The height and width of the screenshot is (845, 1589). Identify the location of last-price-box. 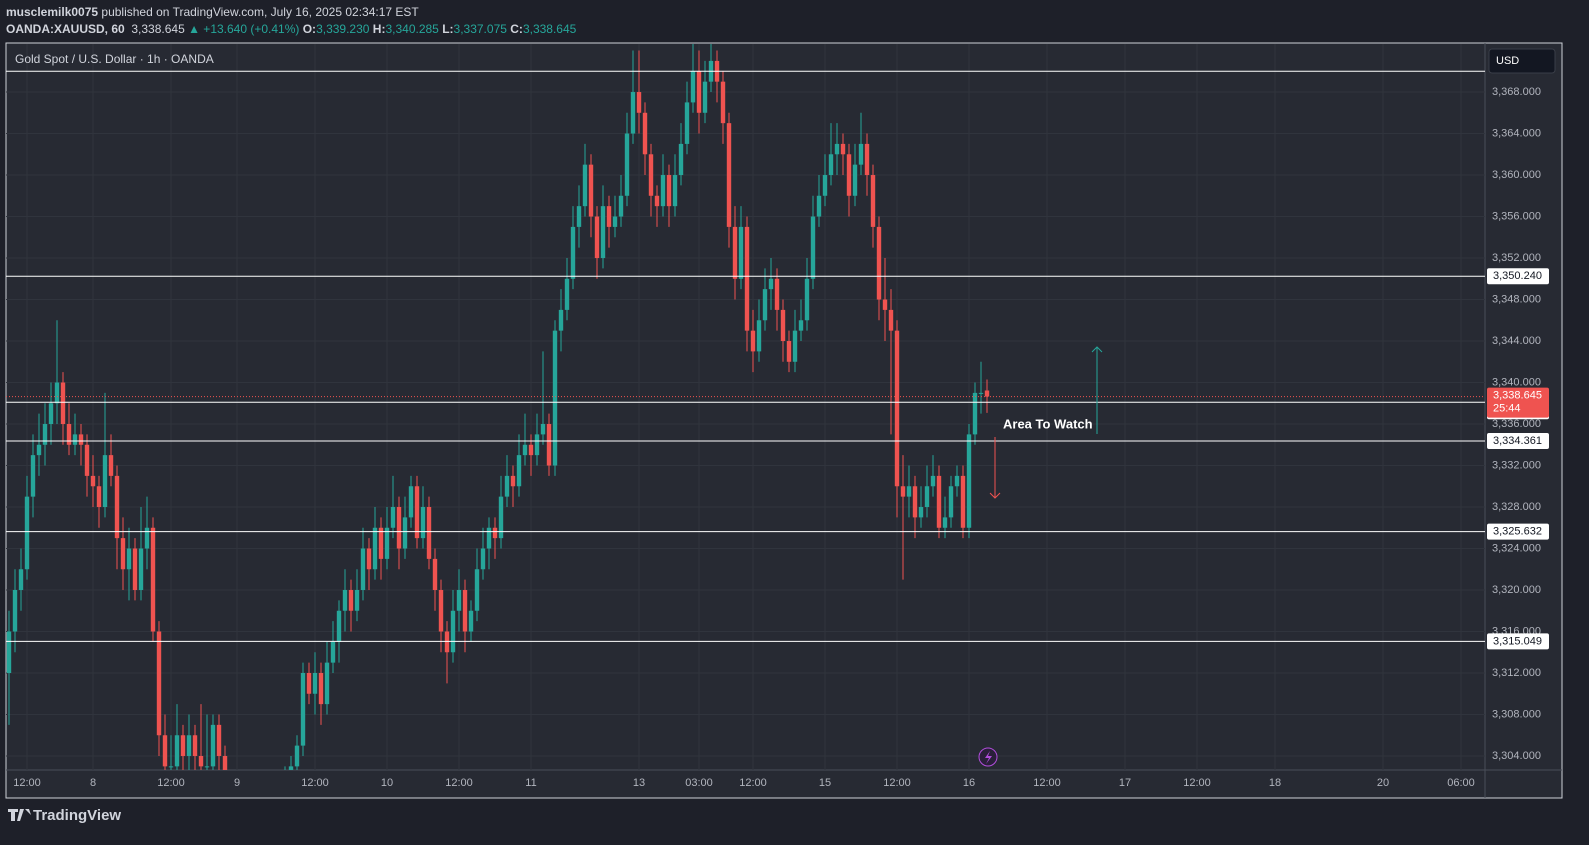
(1518, 402).